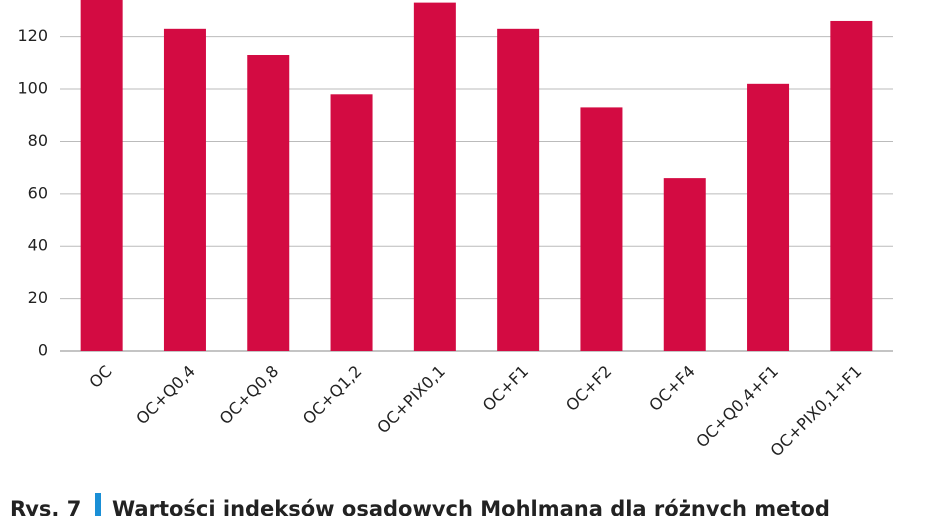 The image size is (940, 516). Describe the element at coordinates (38, 140) in the screenshot. I see `y-tick-label: 80` at that location.